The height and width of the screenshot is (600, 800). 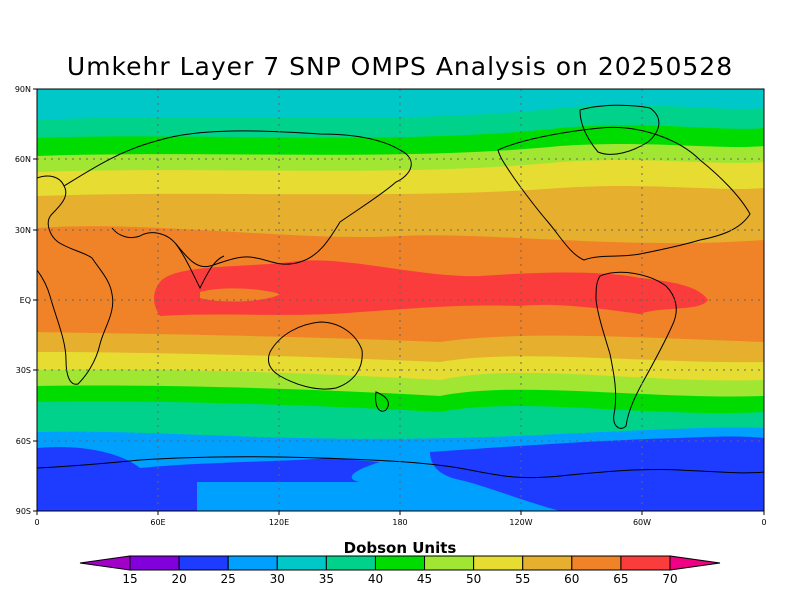 What do you see at coordinates (642, 522) in the screenshot?
I see `lon-label-60w: 60W` at bounding box center [642, 522].